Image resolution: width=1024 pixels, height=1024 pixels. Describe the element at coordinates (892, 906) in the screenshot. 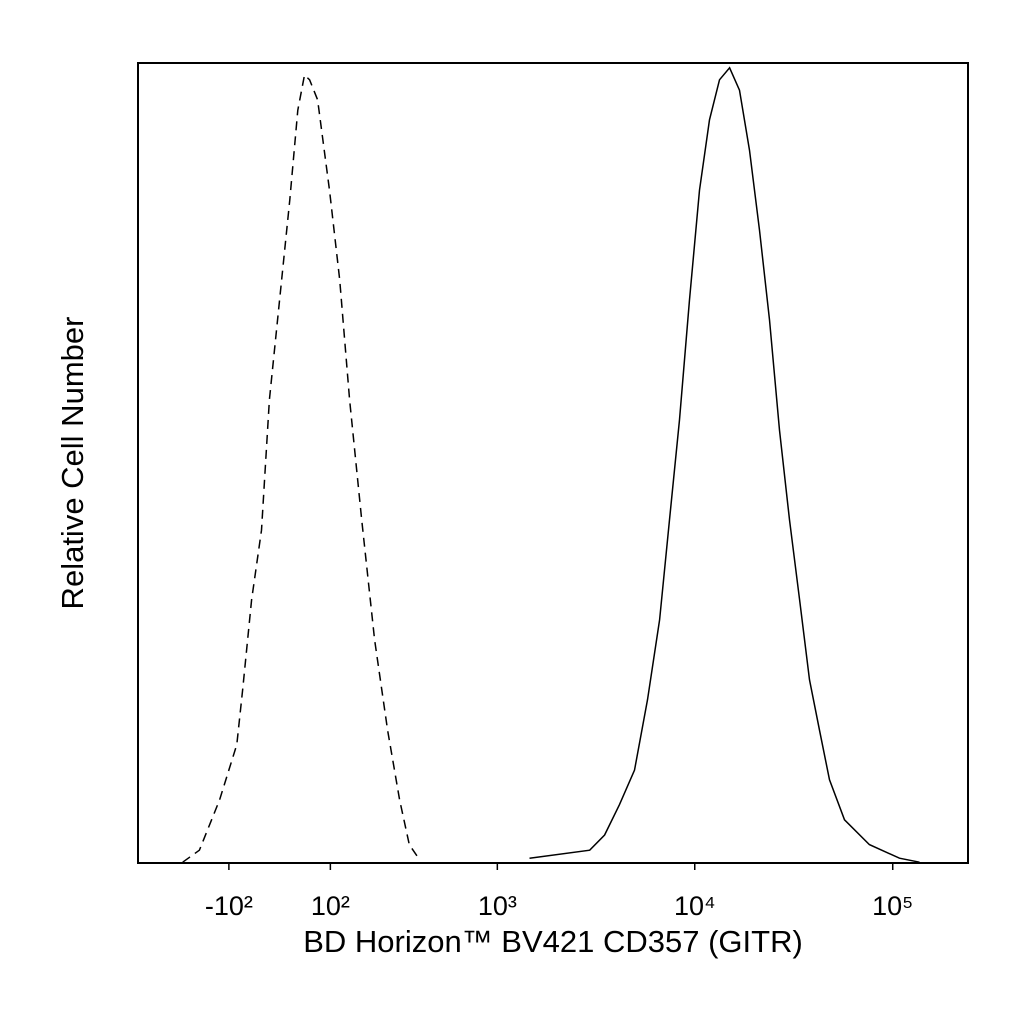

I see `x-tick-label: 10⁵` at that location.